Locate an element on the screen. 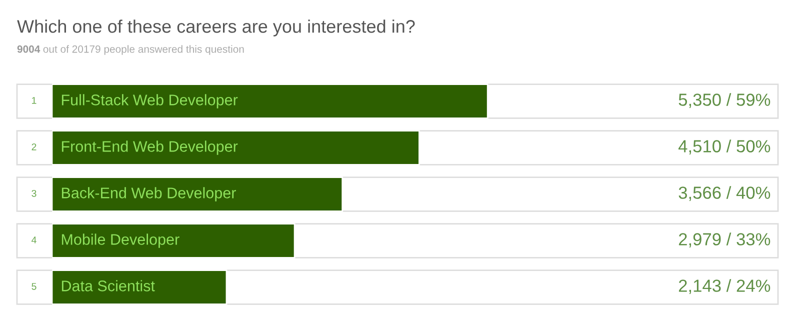 The image size is (800, 311). chart-title: Which one of these careers are you interested in? is located at coordinates (216, 28).